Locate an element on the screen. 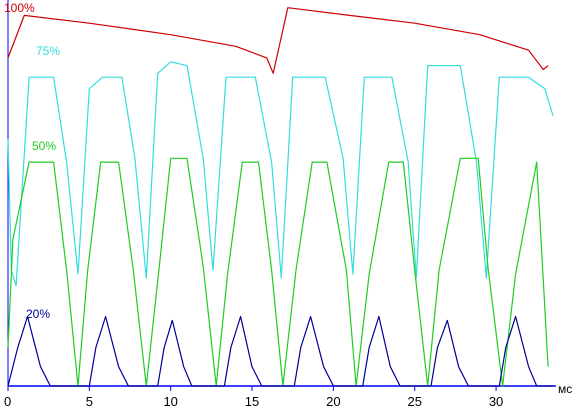  series-label-50pct: 50% is located at coordinates (44, 146).